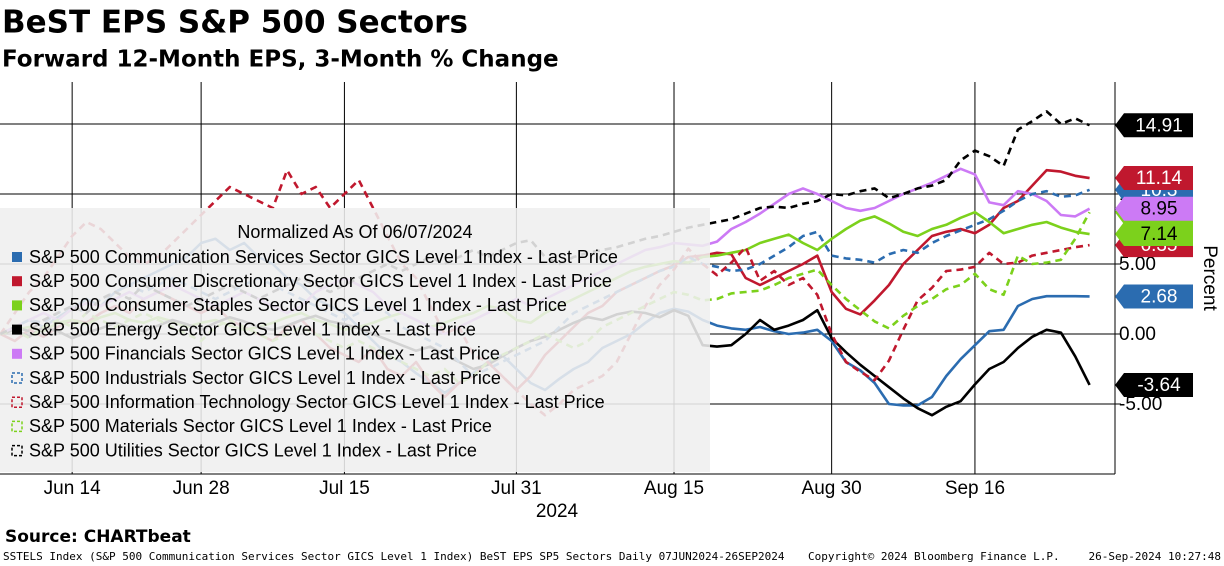 The height and width of the screenshot is (566, 1224). What do you see at coordinates (1159, 296) in the screenshot?
I see `last-value-label: 2.68` at bounding box center [1159, 296].